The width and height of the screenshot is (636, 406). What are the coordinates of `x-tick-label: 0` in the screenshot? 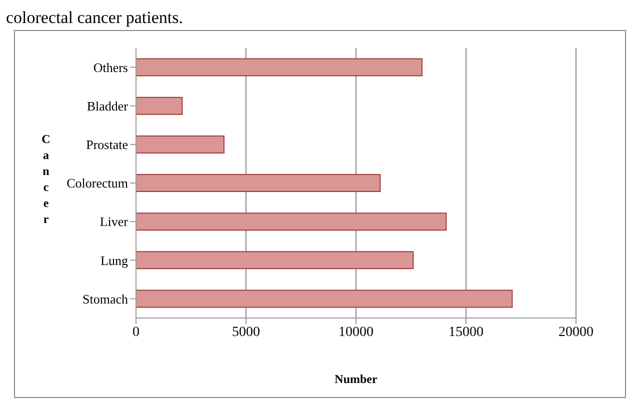 It's located at (136, 332).